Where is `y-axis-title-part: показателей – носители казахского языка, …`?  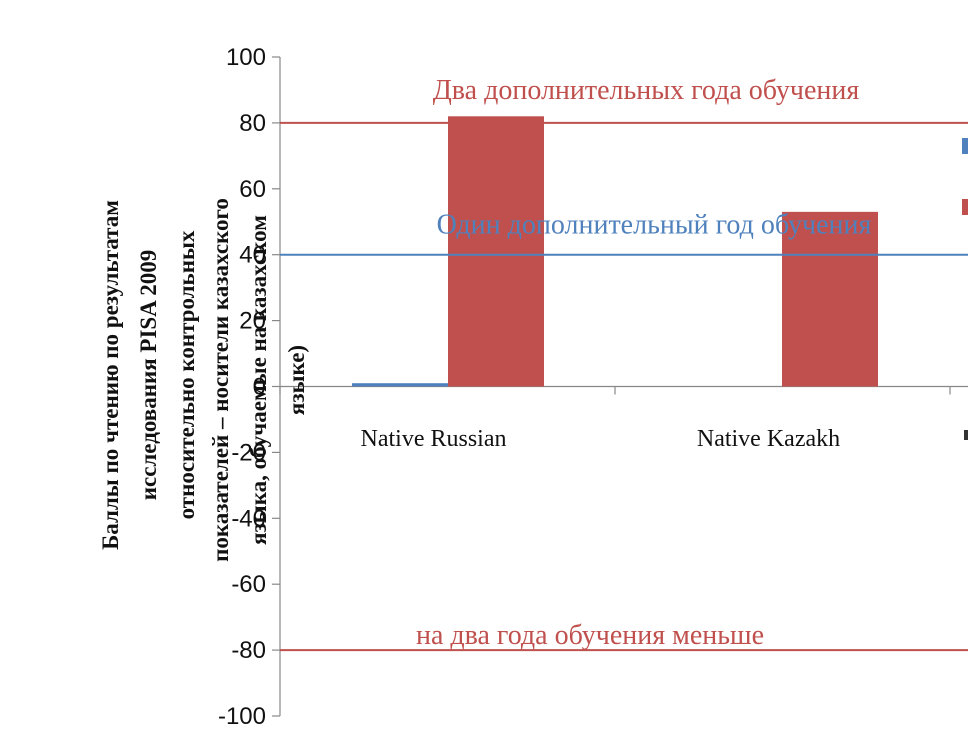
y-axis-title-part: показателей – носители казахского языка, … is located at coordinates (258, 380).